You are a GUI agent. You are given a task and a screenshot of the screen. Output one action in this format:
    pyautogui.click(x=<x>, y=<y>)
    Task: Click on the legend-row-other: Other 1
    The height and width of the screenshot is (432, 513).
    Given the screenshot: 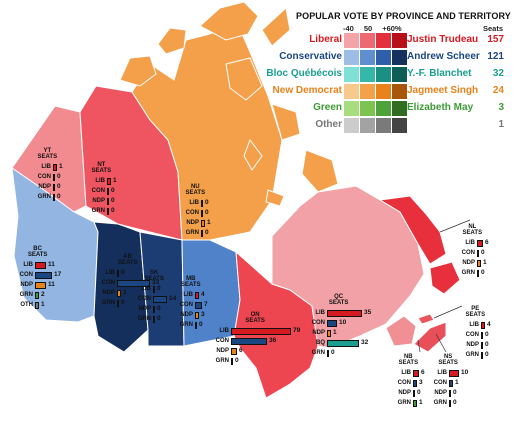 What is the action you would take?
    pyautogui.click(x=383, y=126)
    